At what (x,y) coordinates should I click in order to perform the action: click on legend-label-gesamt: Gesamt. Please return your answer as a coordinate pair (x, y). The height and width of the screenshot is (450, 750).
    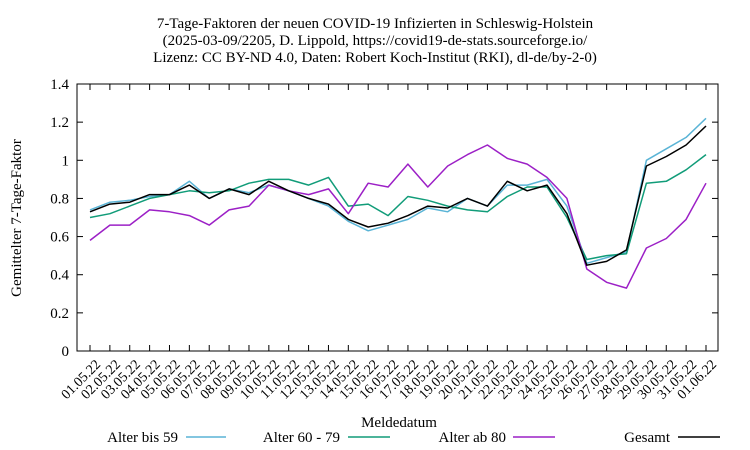
    Looking at the image, I should click on (647, 438).